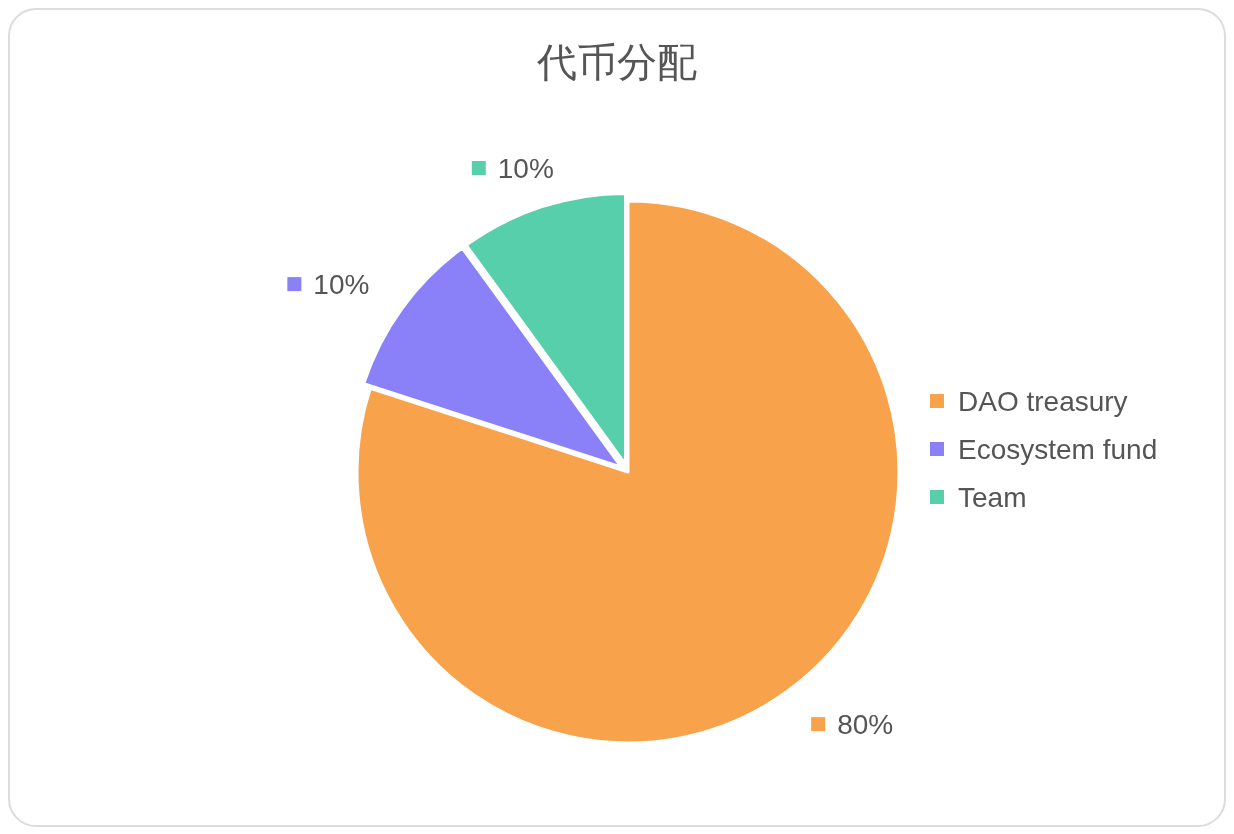  What do you see at coordinates (992, 497) in the screenshot?
I see `legend-label: Team` at bounding box center [992, 497].